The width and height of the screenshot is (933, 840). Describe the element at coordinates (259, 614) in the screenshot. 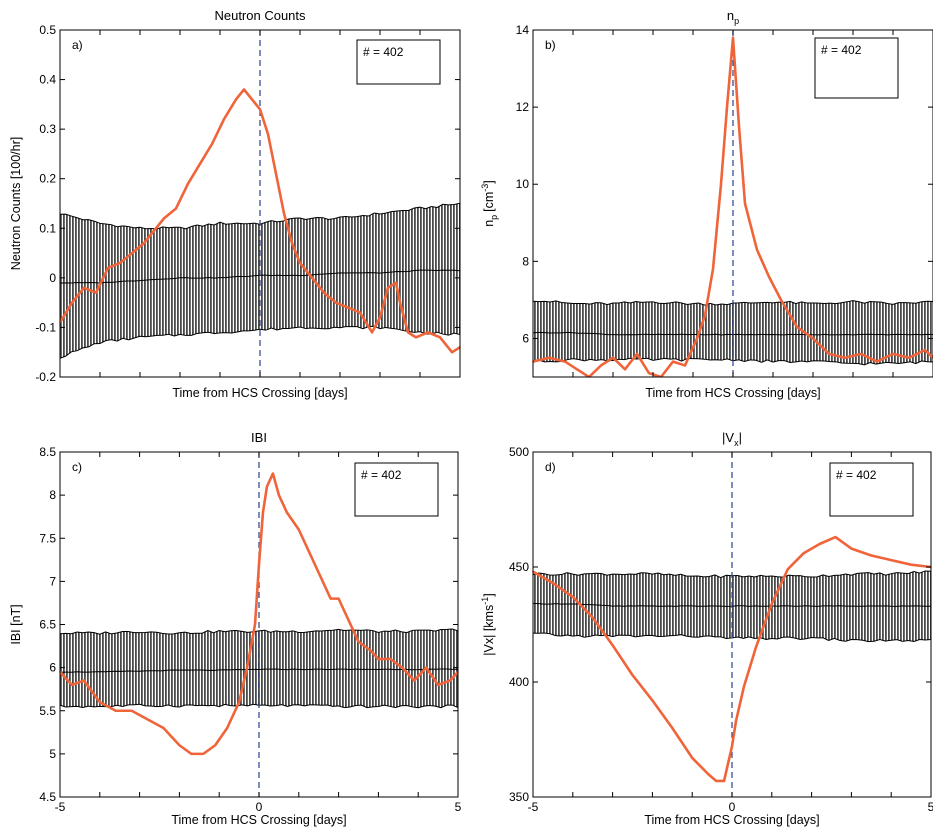

I see `signal-line` at that location.